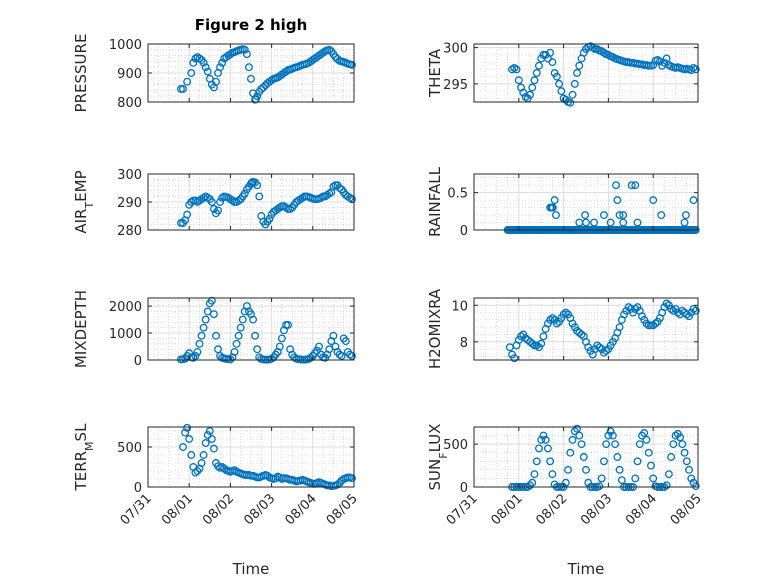 The image size is (778, 583). What do you see at coordinates (586, 569) in the screenshot?
I see `x-axis-label: Time` at bounding box center [586, 569].